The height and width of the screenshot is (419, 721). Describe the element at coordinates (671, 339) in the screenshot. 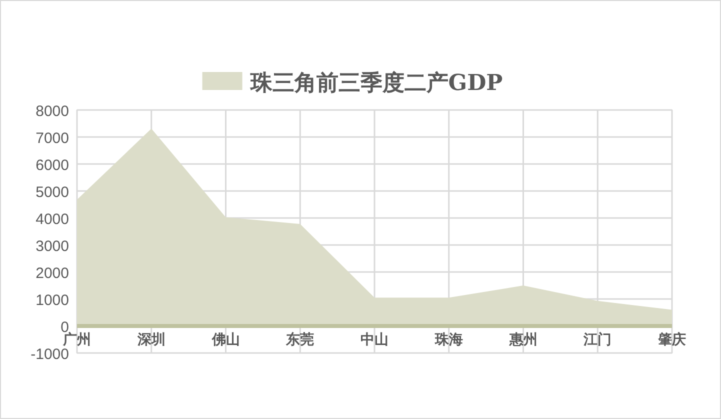

I see `x-tick-label: 肇庆` at that location.